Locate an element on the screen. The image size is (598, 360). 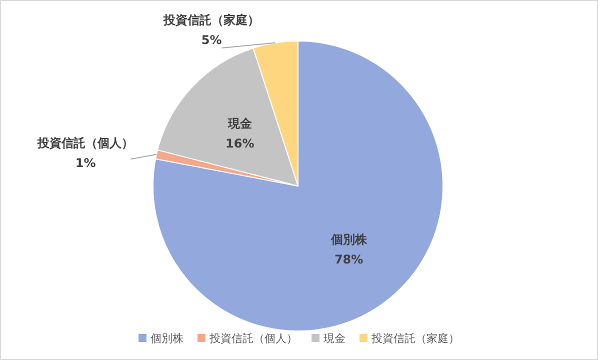
data-label: 78% is located at coordinates (349, 259).